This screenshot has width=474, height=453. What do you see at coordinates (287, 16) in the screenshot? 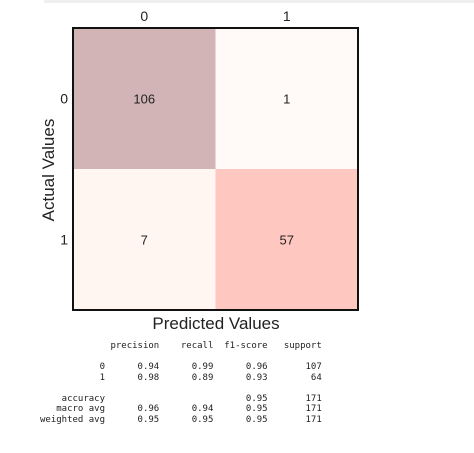
I see `x-tick-label: 1` at bounding box center [287, 16].